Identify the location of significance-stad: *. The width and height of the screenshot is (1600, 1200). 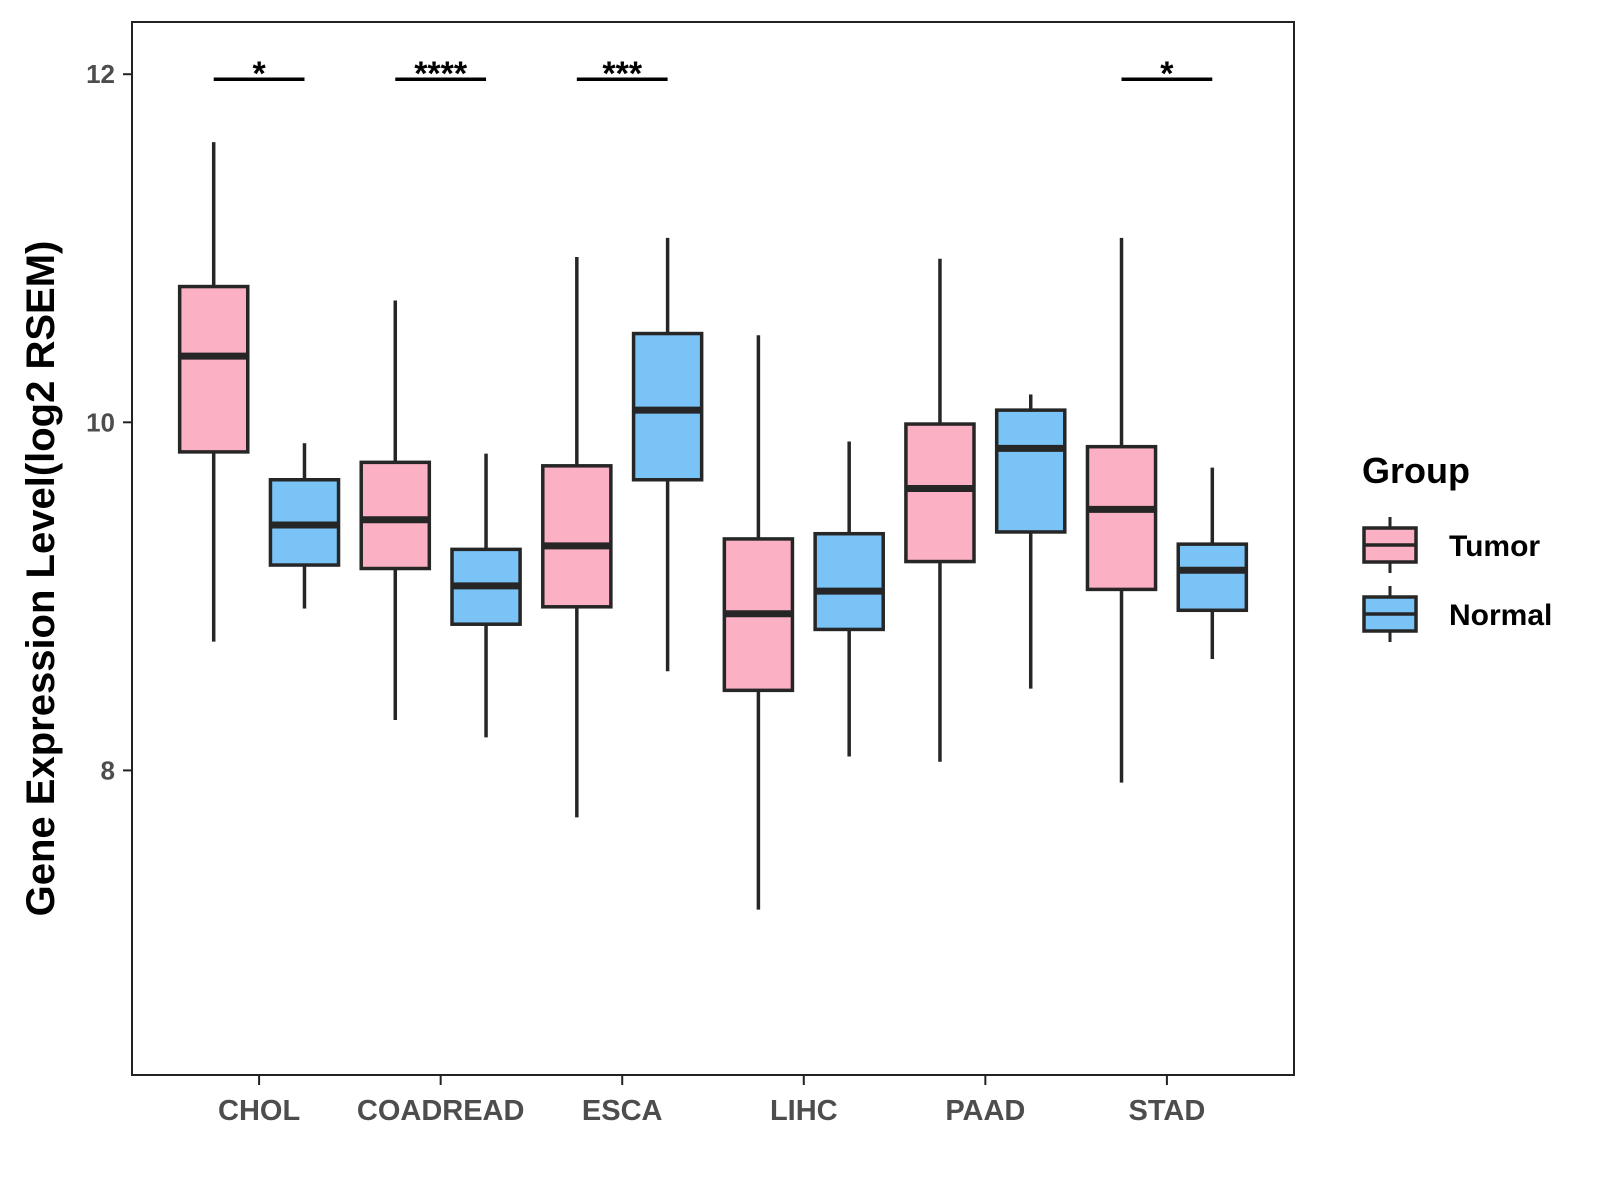
(1167, 74).